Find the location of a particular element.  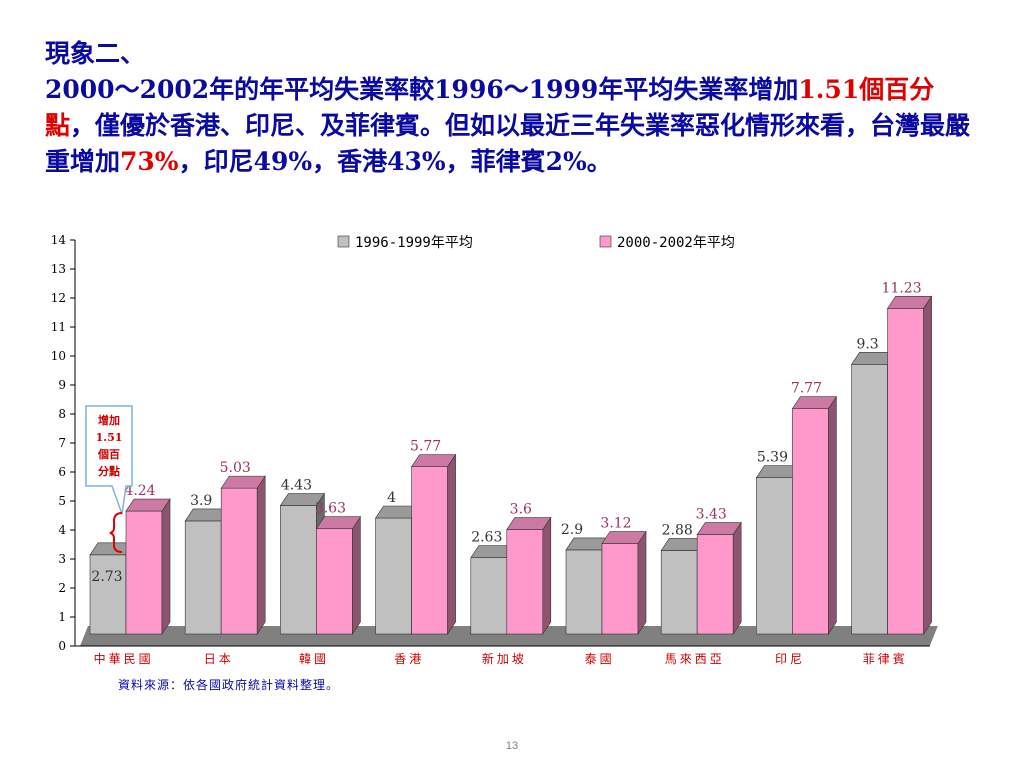

y-tick-label: 10 is located at coordinates (58, 356).